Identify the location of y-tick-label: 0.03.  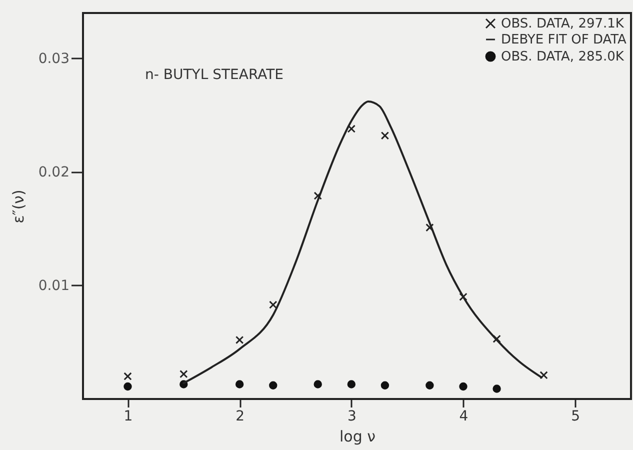
(54, 58).